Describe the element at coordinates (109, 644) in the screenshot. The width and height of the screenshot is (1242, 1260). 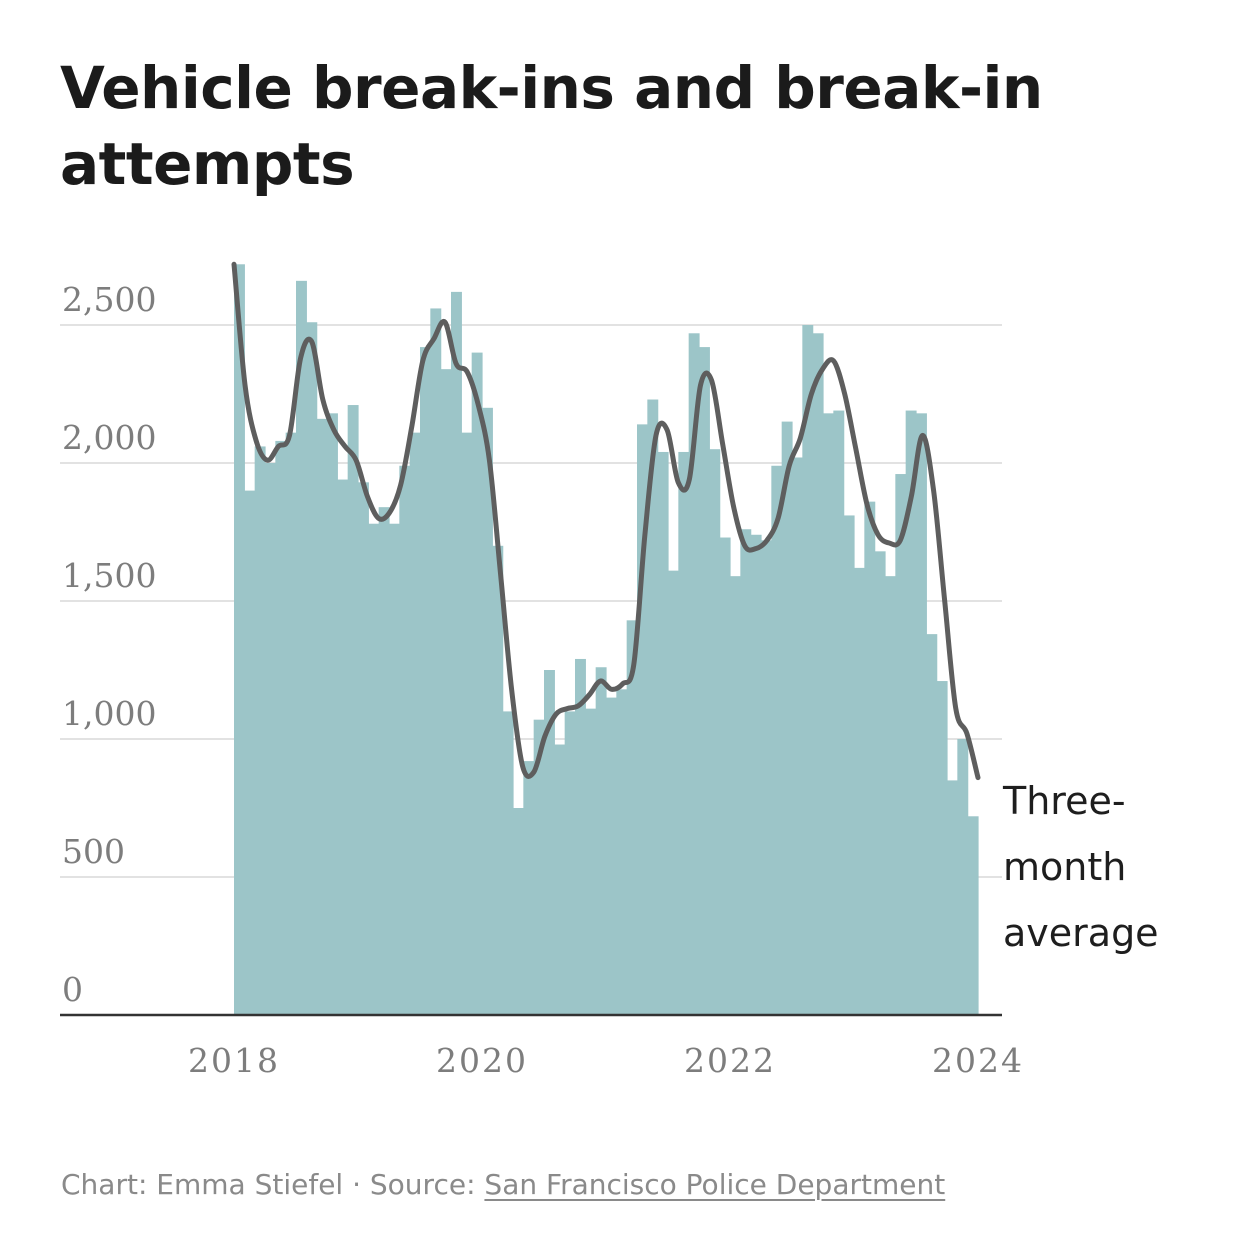
I see `y-axis-ticks: 0 500 1,000 1,500 2,000 2,500` at that location.